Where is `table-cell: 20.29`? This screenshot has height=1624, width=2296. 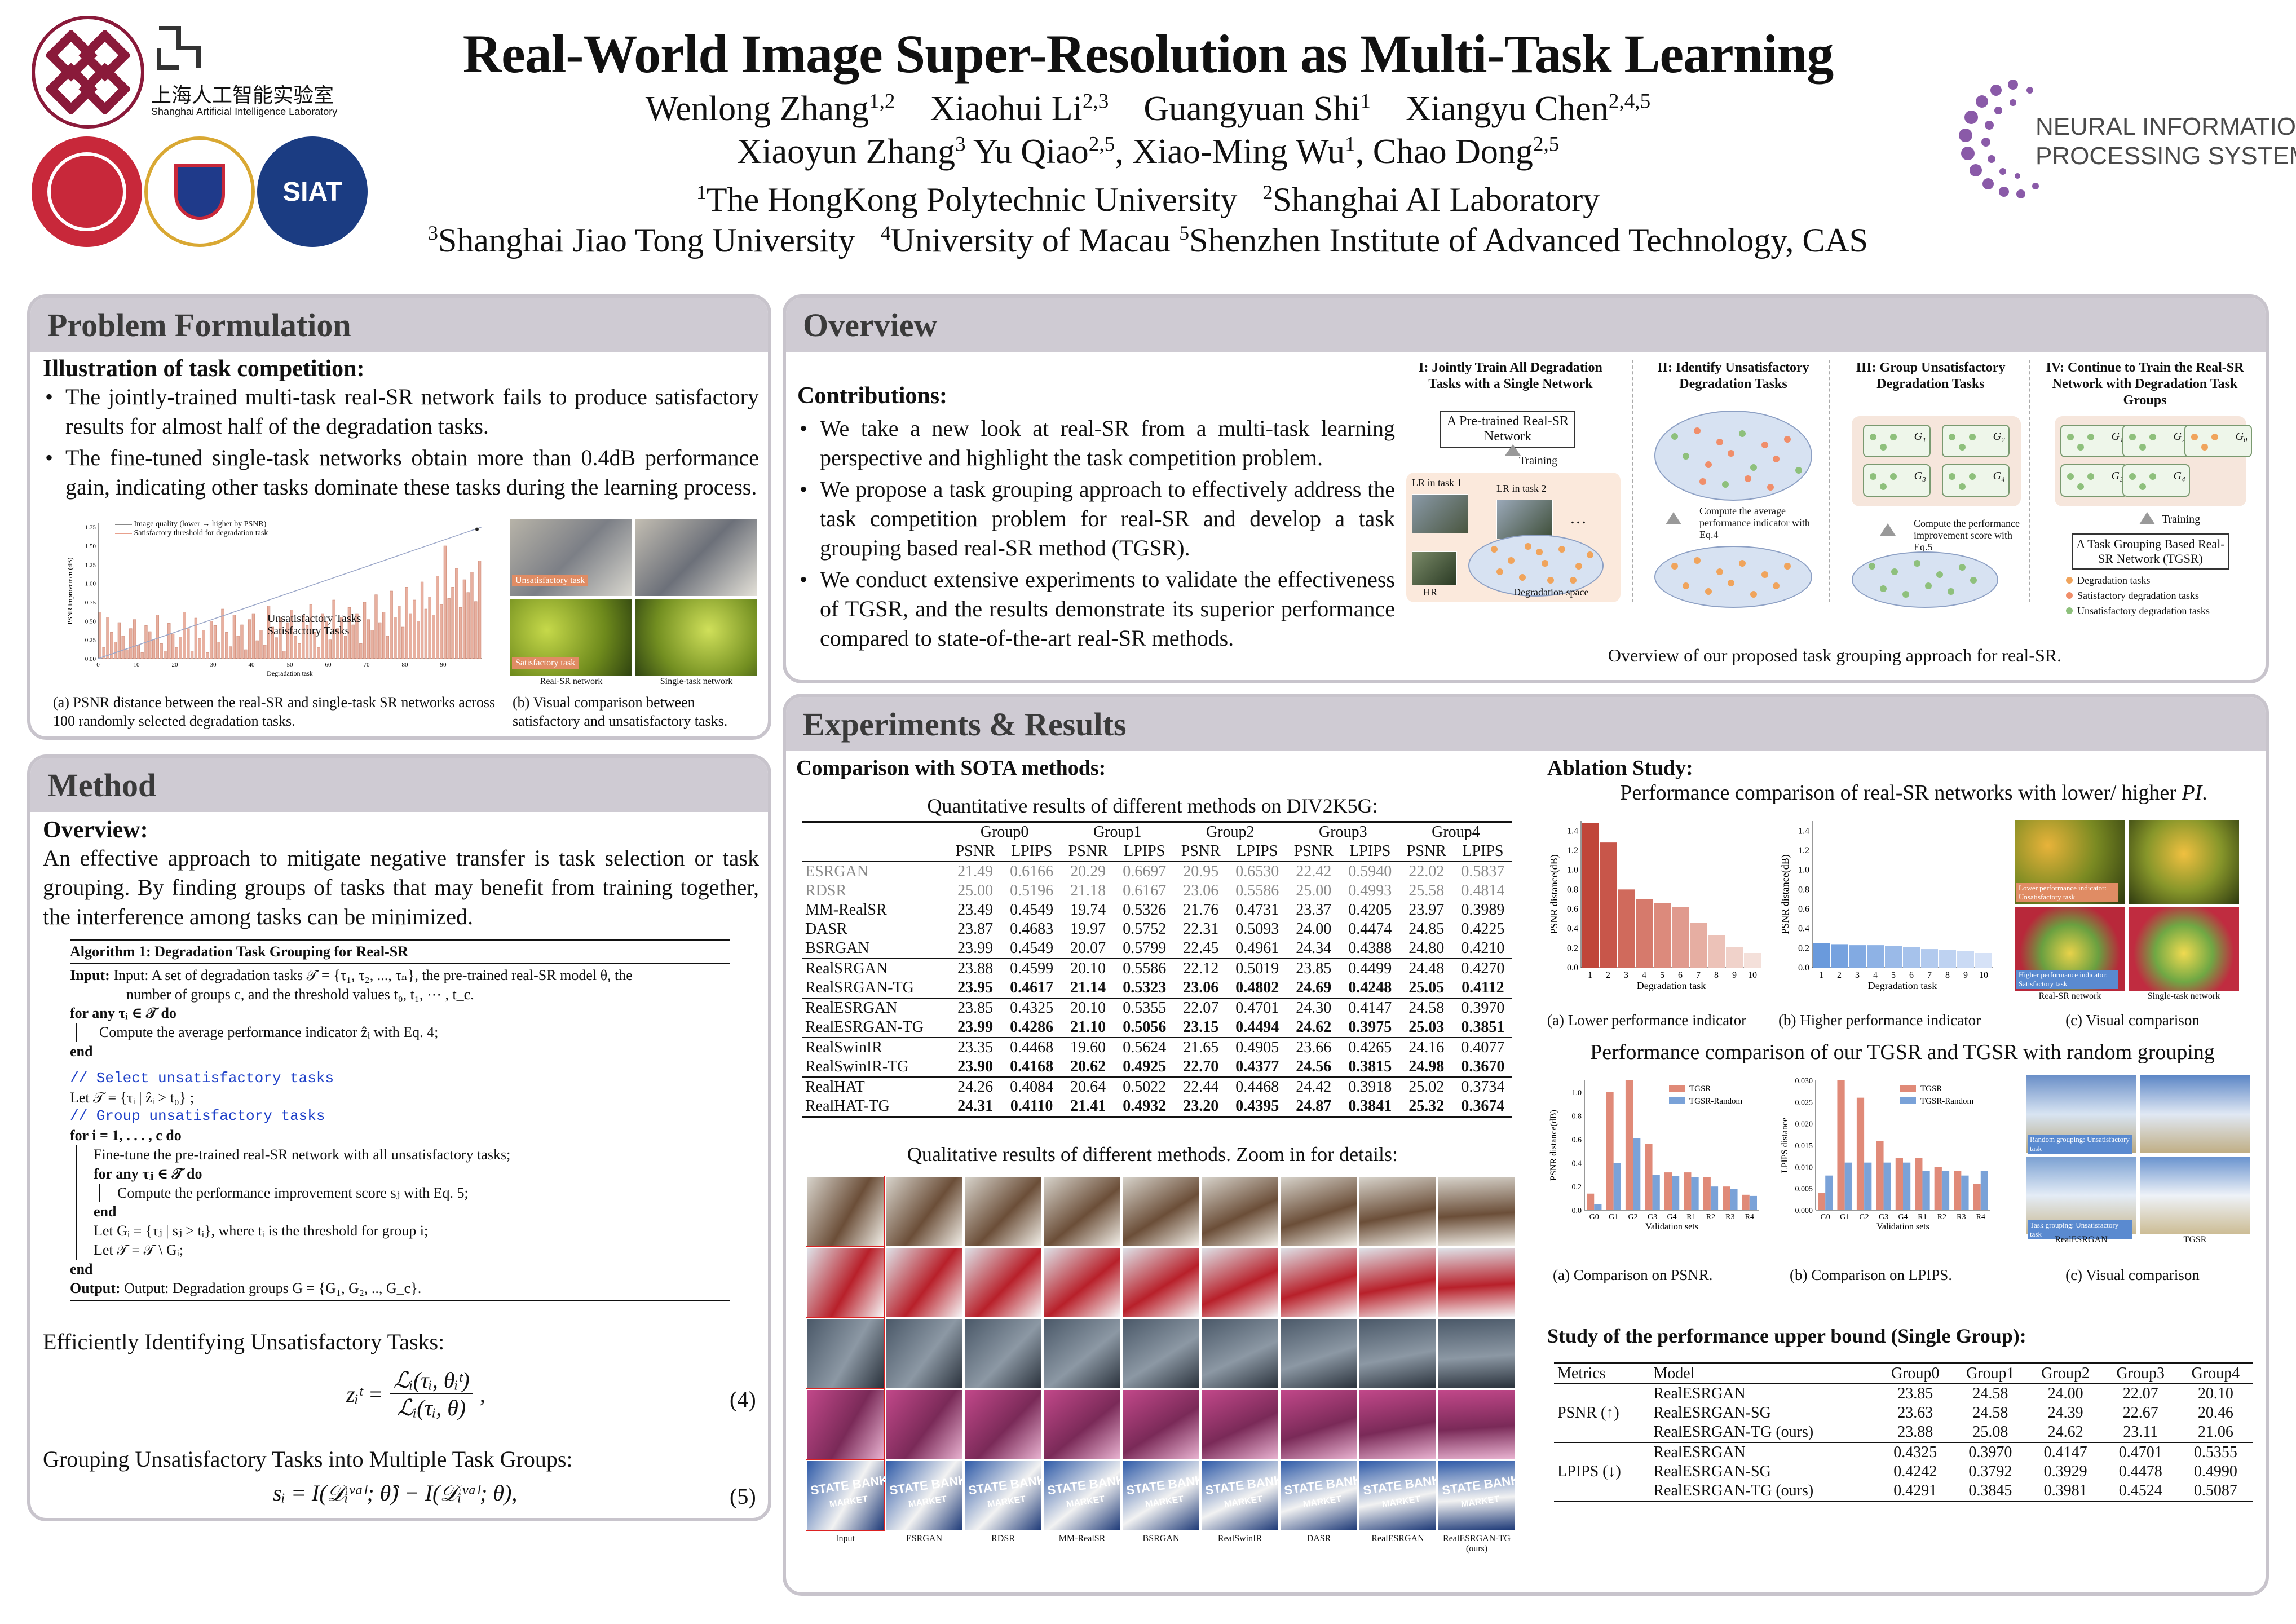 table-cell: 20.29 is located at coordinates (1088, 872).